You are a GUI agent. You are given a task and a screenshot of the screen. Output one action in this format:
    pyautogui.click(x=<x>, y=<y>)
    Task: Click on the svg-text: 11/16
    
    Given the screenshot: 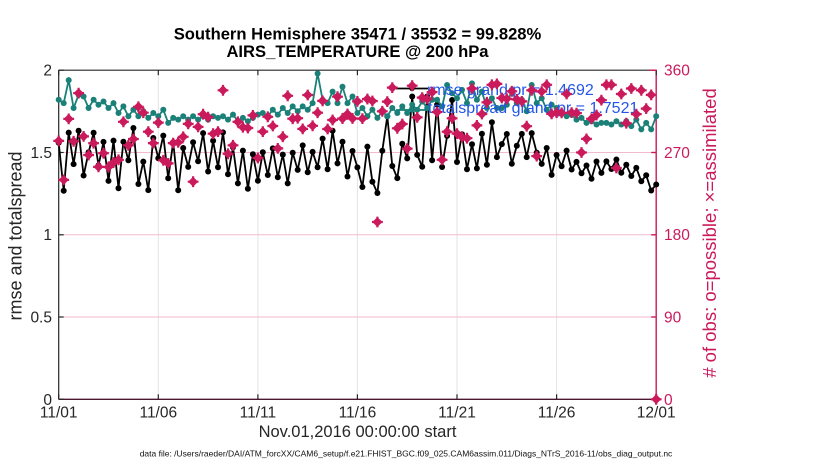 What is the action you would take?
    pyautogui.click(x=358, y=413)
    